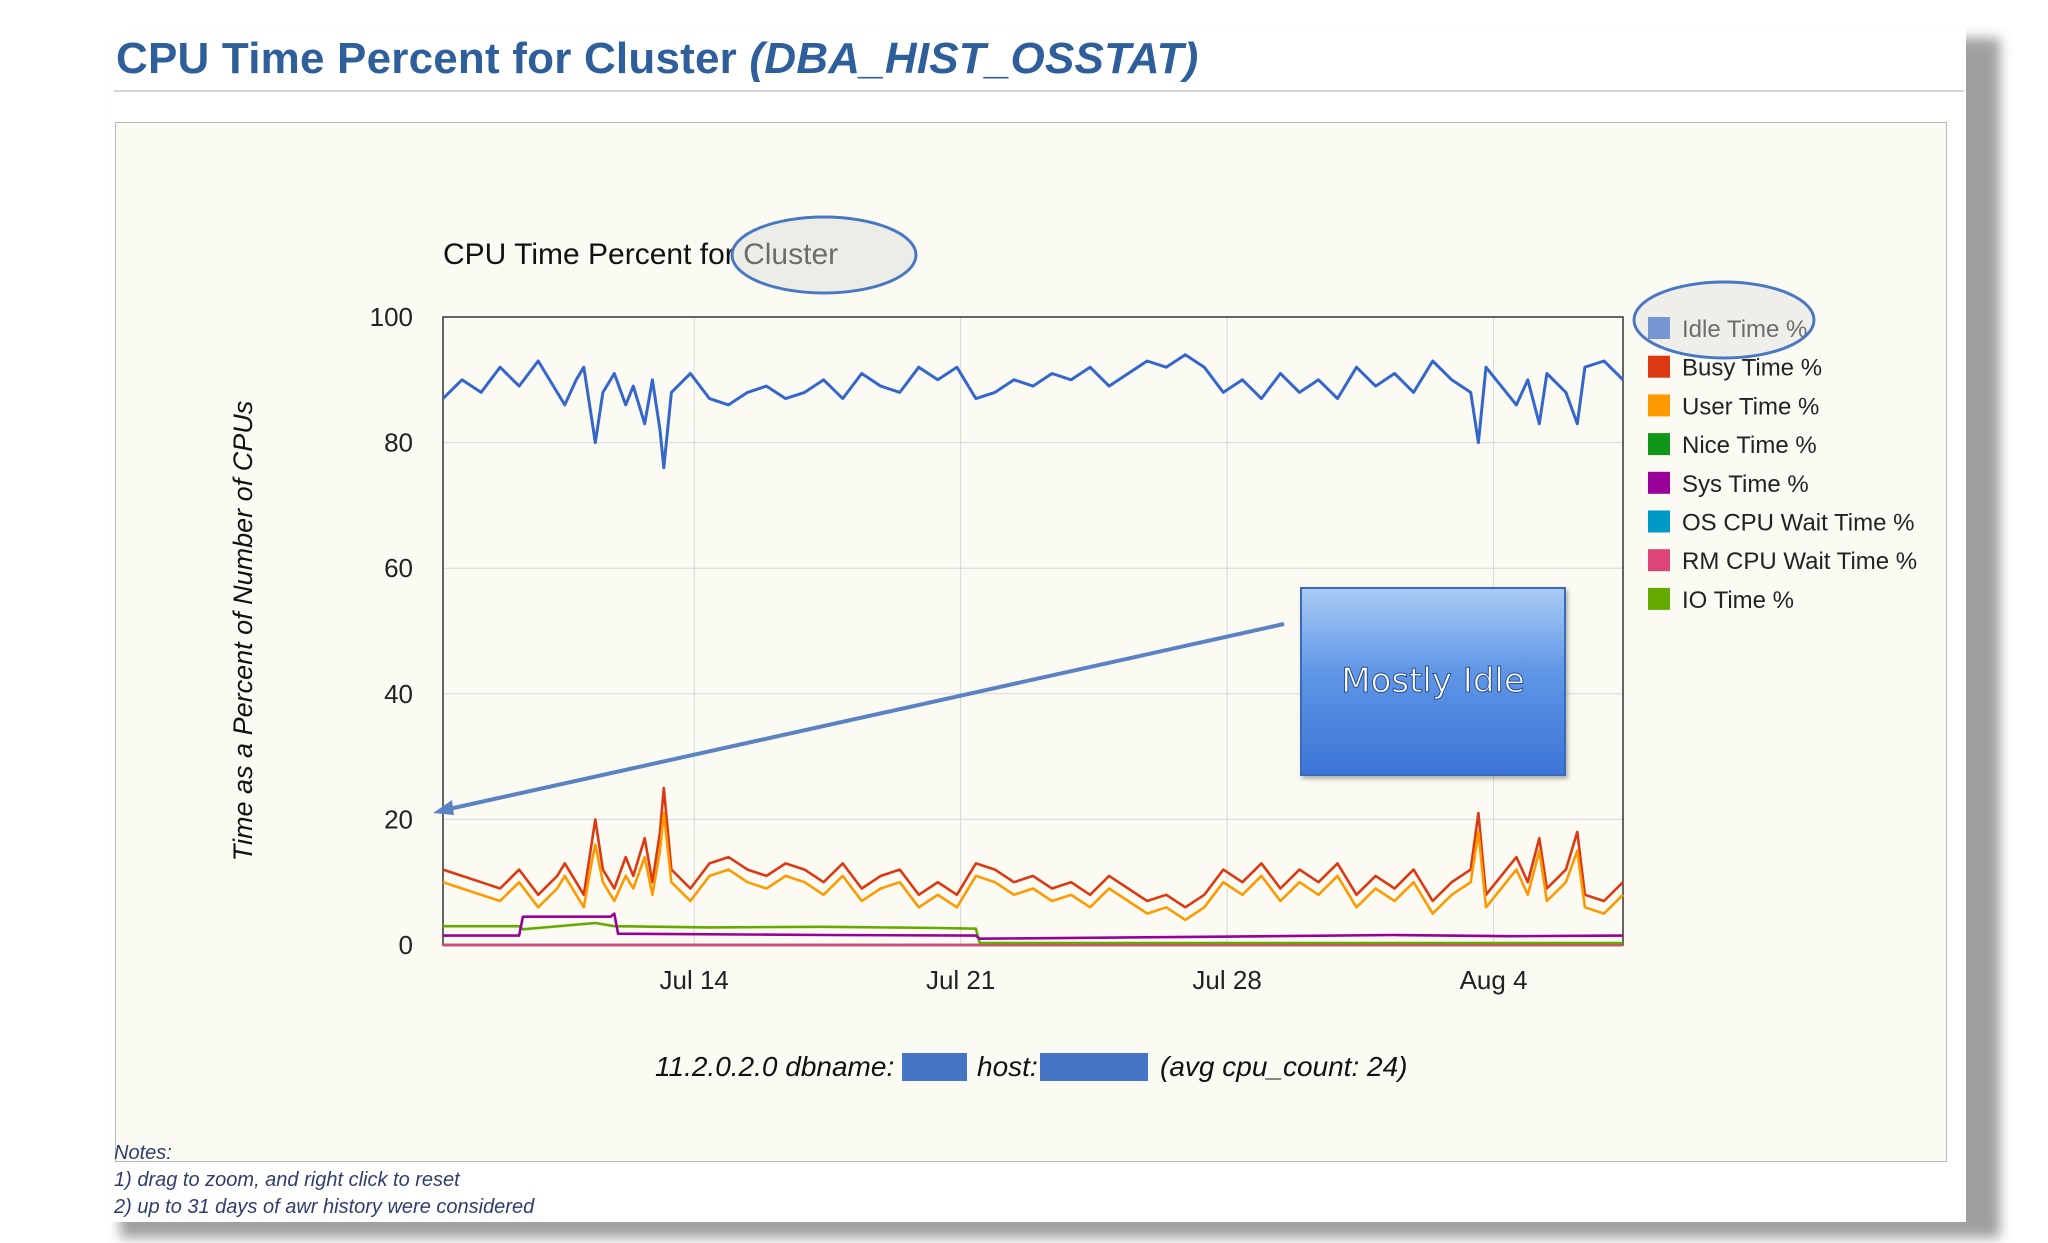  What do you see at coordinates (1799, 561) in the screenshot?
I see `legend-label-6: RM CPU Wait Time %` at bounding box center [1799, 561].